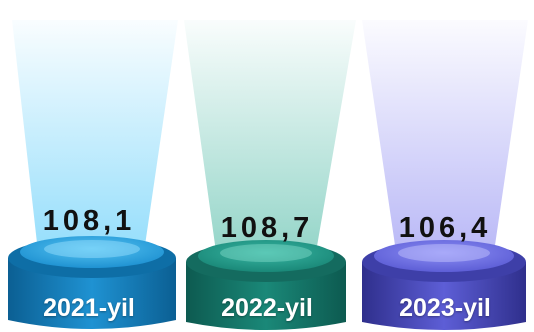 The height and width of the screenshot is (332, 534). What do you see at coordinates (445, 228) in the screenshot?
I see `value-label: 106,4` at bounding box center [445, 228].